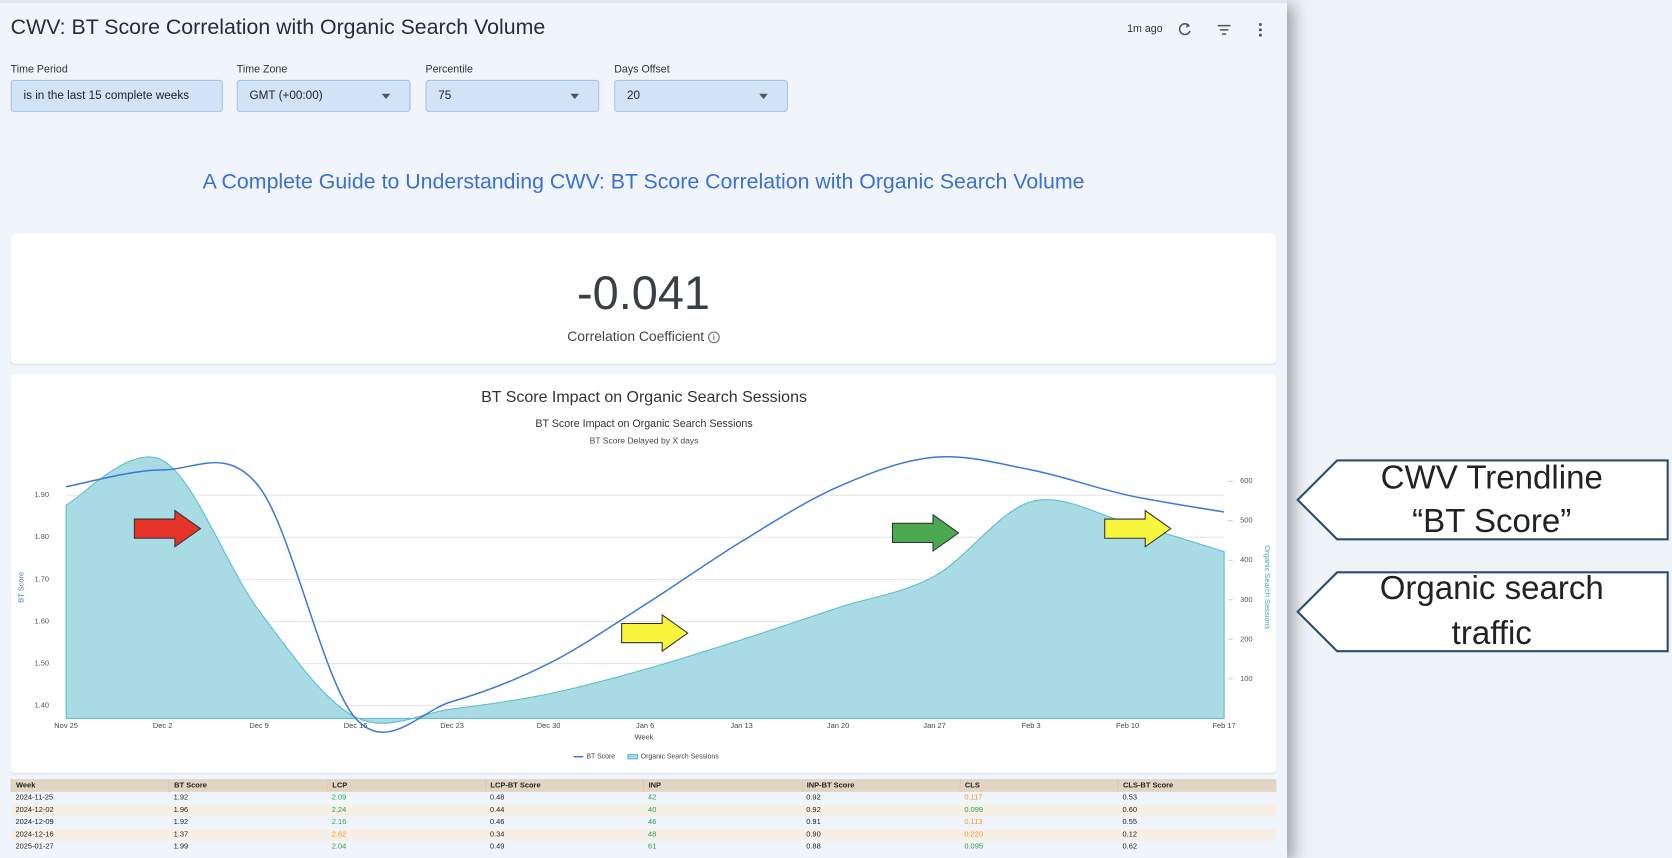 The width and height of the screenshot is (1672, 858). What do you see at coordinates (1031, 725) in the screenshot?
I see `x-tick-label: Feb 3` at bounding box center [1031, 725].